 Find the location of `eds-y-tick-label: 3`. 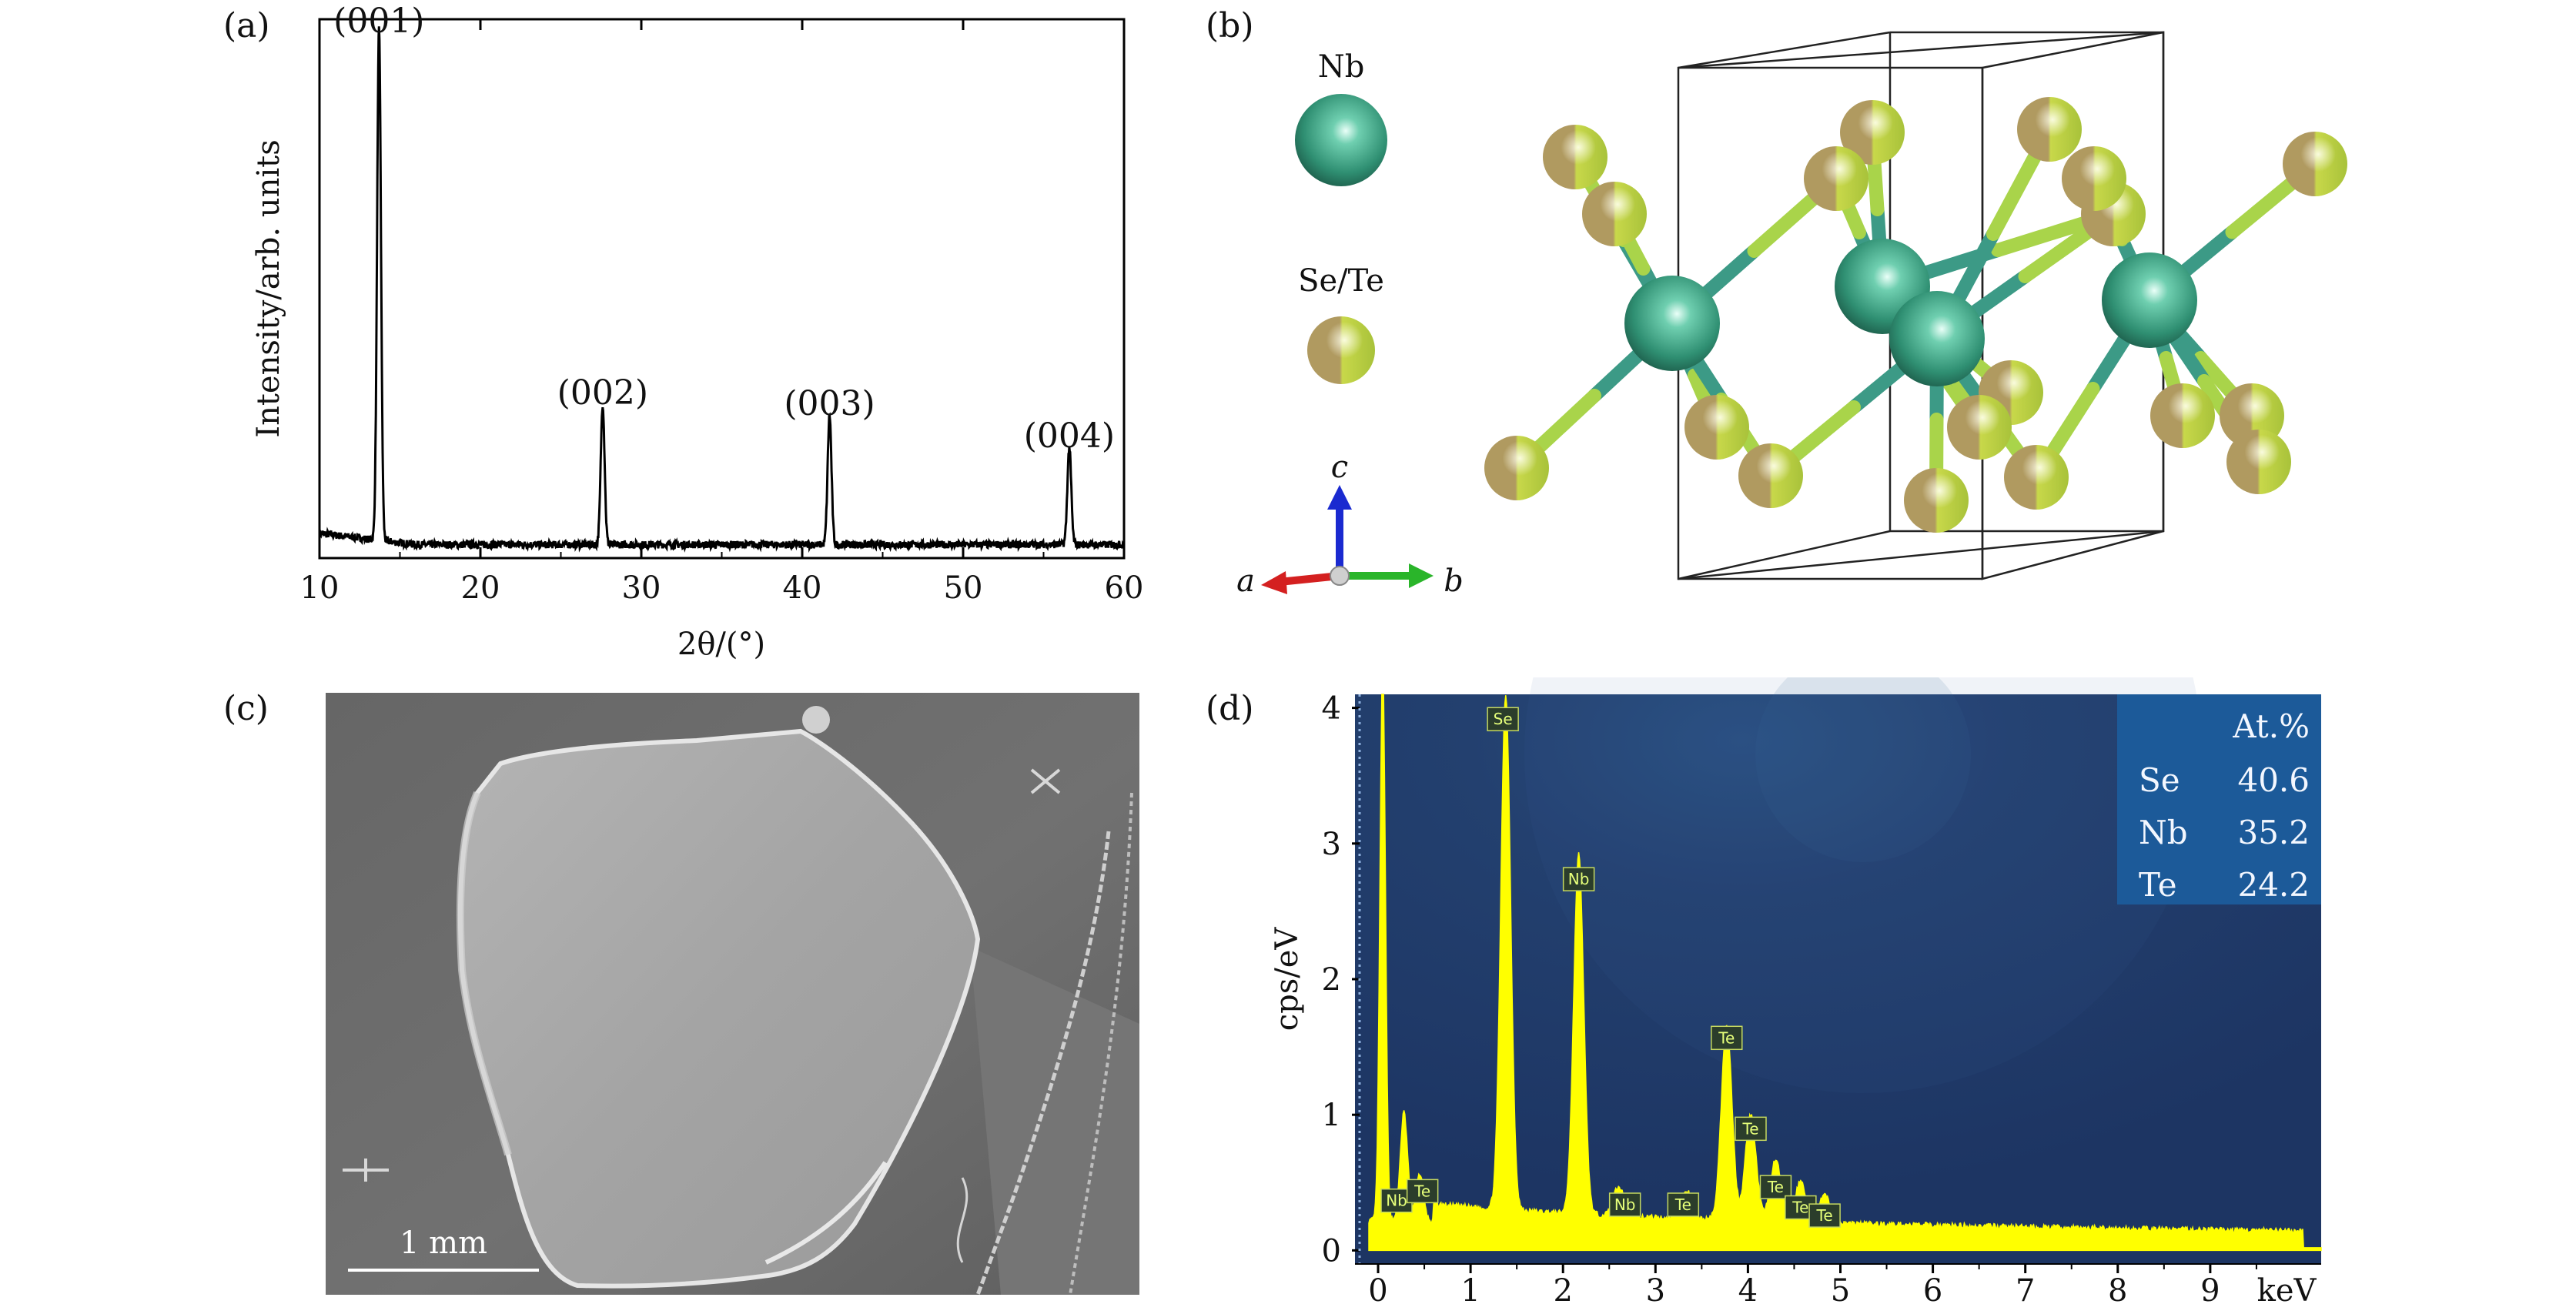

eds-y-tick-label: 3 is located at coordinates (1332, 844).